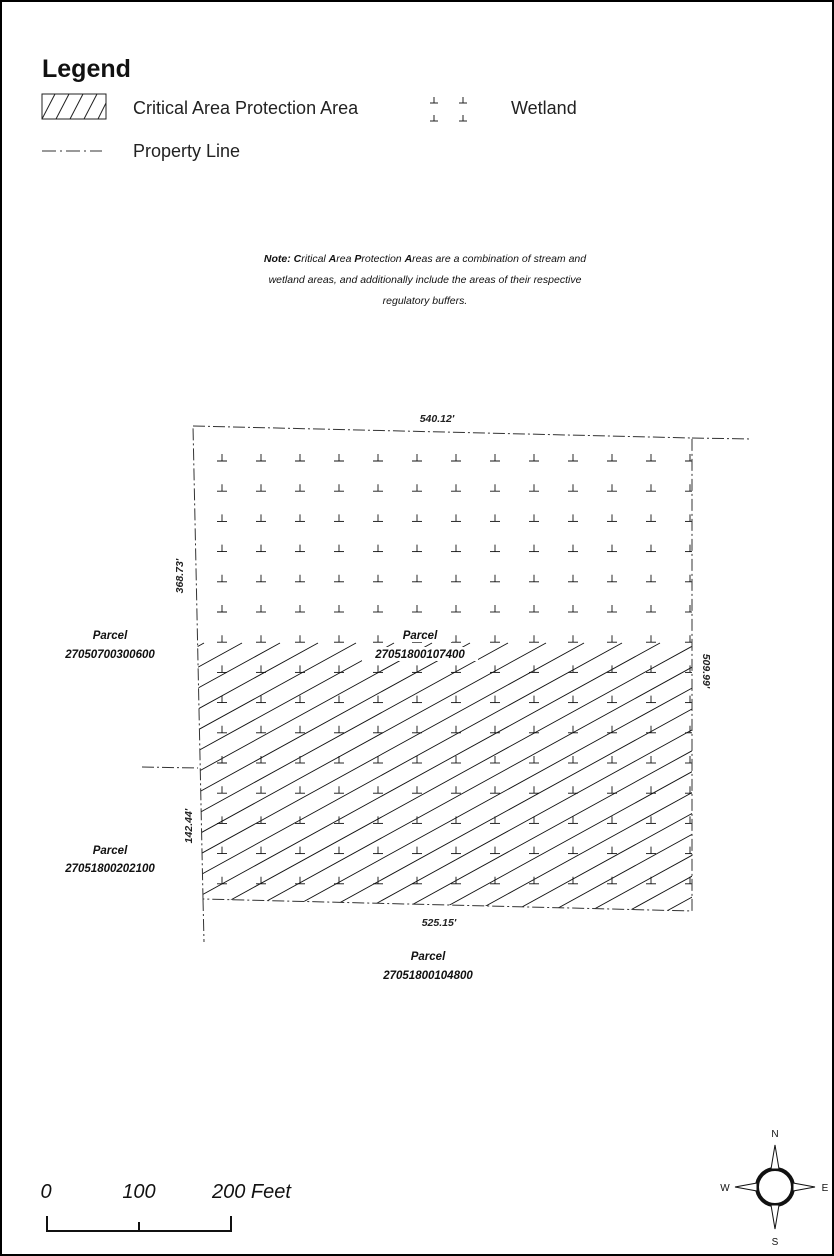 The width and height of the screenshot is (834, 1256). I want to click on note-part-2: A, so click(332, 259).